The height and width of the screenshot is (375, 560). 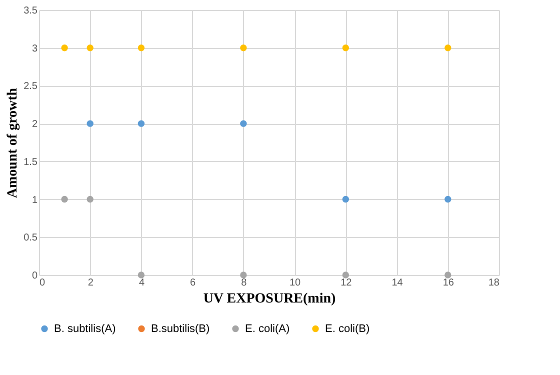 What do you see at coordinates (267, 328) in the screenshot?
I see `legend-label: E. coli(A)` at bounding box center [267, 328].